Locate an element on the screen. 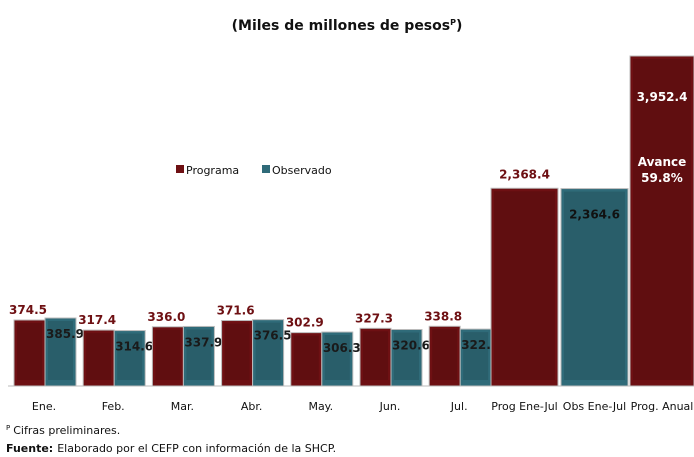 Image resolution: width=694 pixels, height=457 pixels. value-label: 376.5 is located at coordinates (273, 336).